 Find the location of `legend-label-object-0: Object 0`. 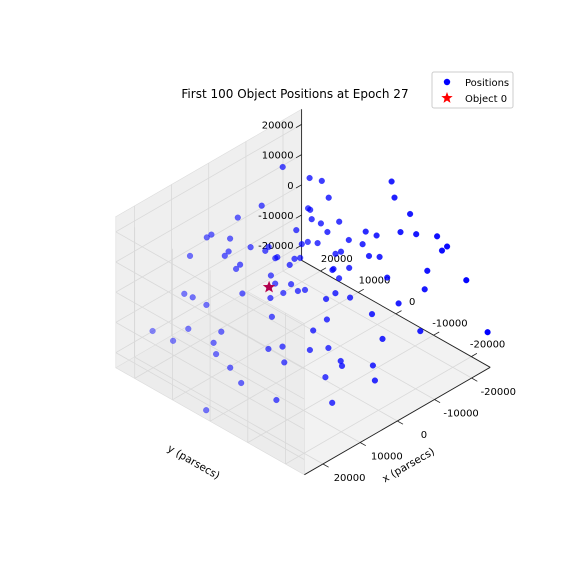

legend-label-object-0: Object 0 is located at coordinates (486, 99).